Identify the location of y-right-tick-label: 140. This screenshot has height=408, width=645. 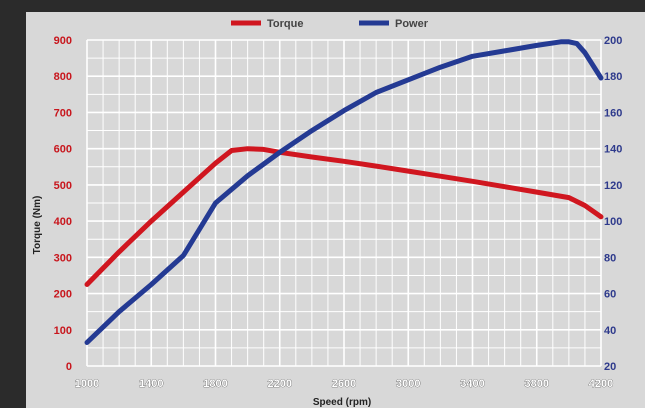
(613, 150).